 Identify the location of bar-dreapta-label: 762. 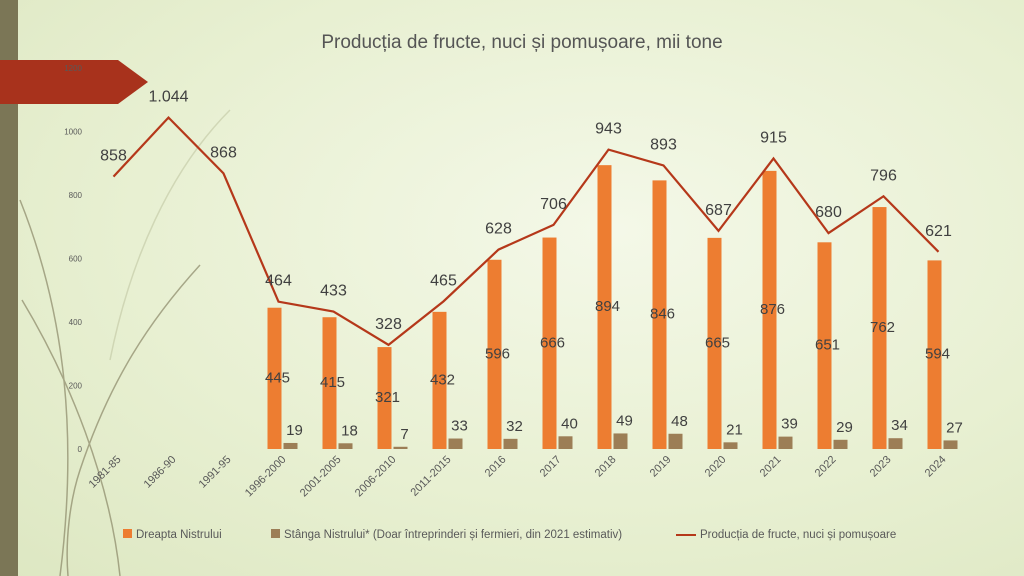
(882, 327).